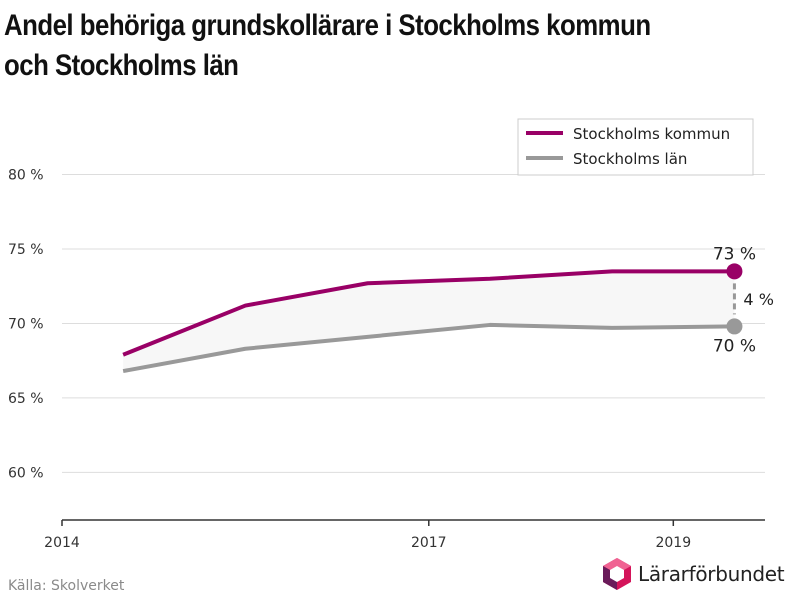 The image size is (800, 600). What do you see at coordinates (26, 176) in the screenshot?
I see `y-tick-label: 80 %` at bounding box center [26, 176].